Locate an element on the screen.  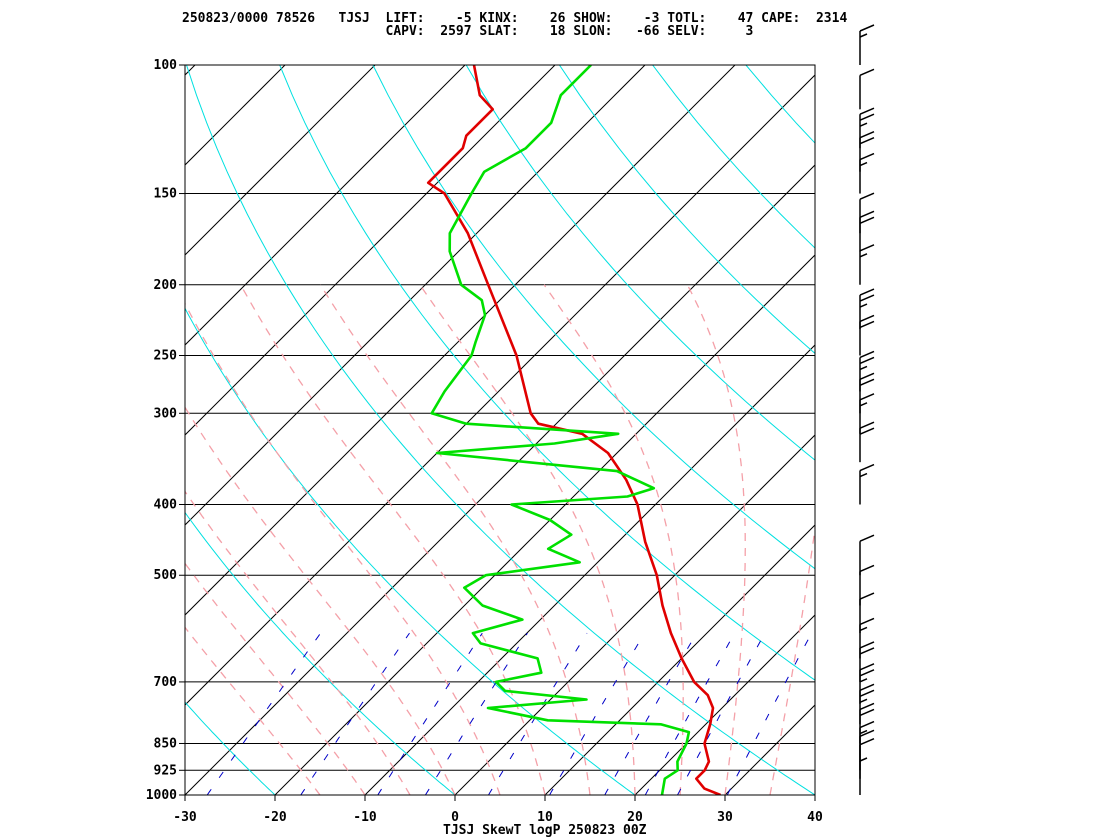
temperature-axis-labels: -30 -20 -10 0 10 20 30 40 is located at coordinates (498, 810).